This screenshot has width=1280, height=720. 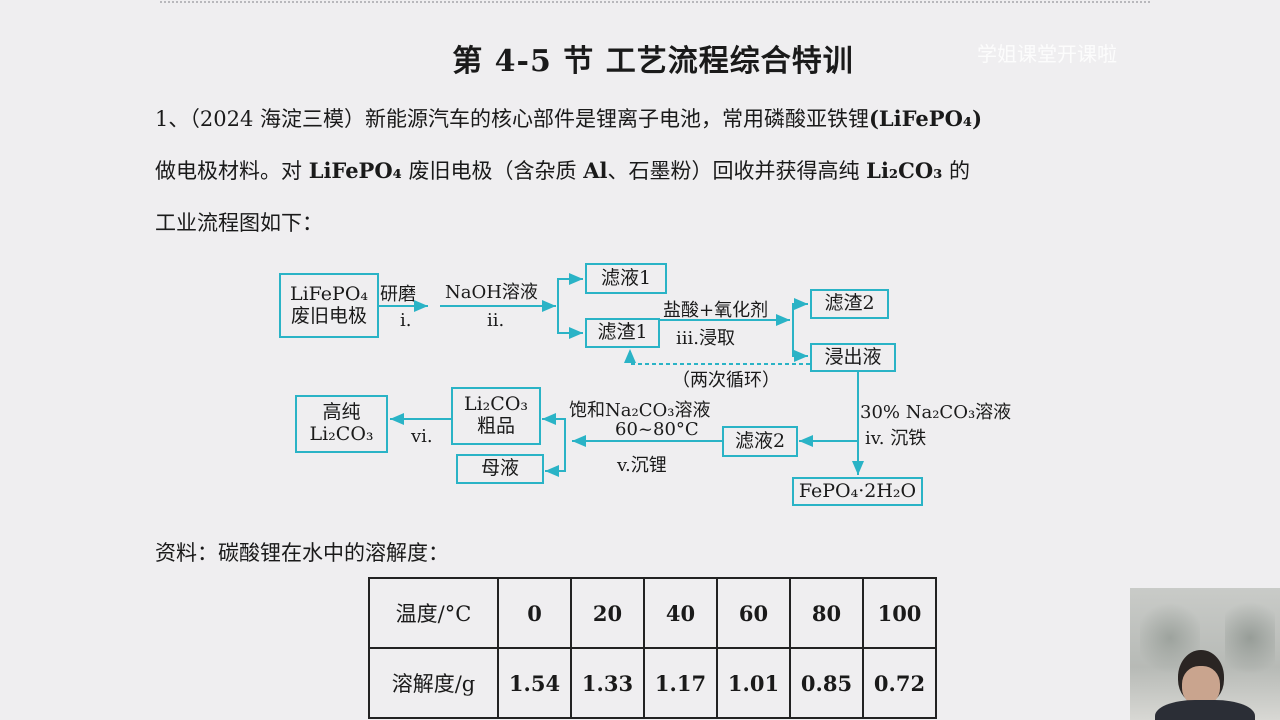 I want to click on cell: 1.33, so click(x=607, y=683).